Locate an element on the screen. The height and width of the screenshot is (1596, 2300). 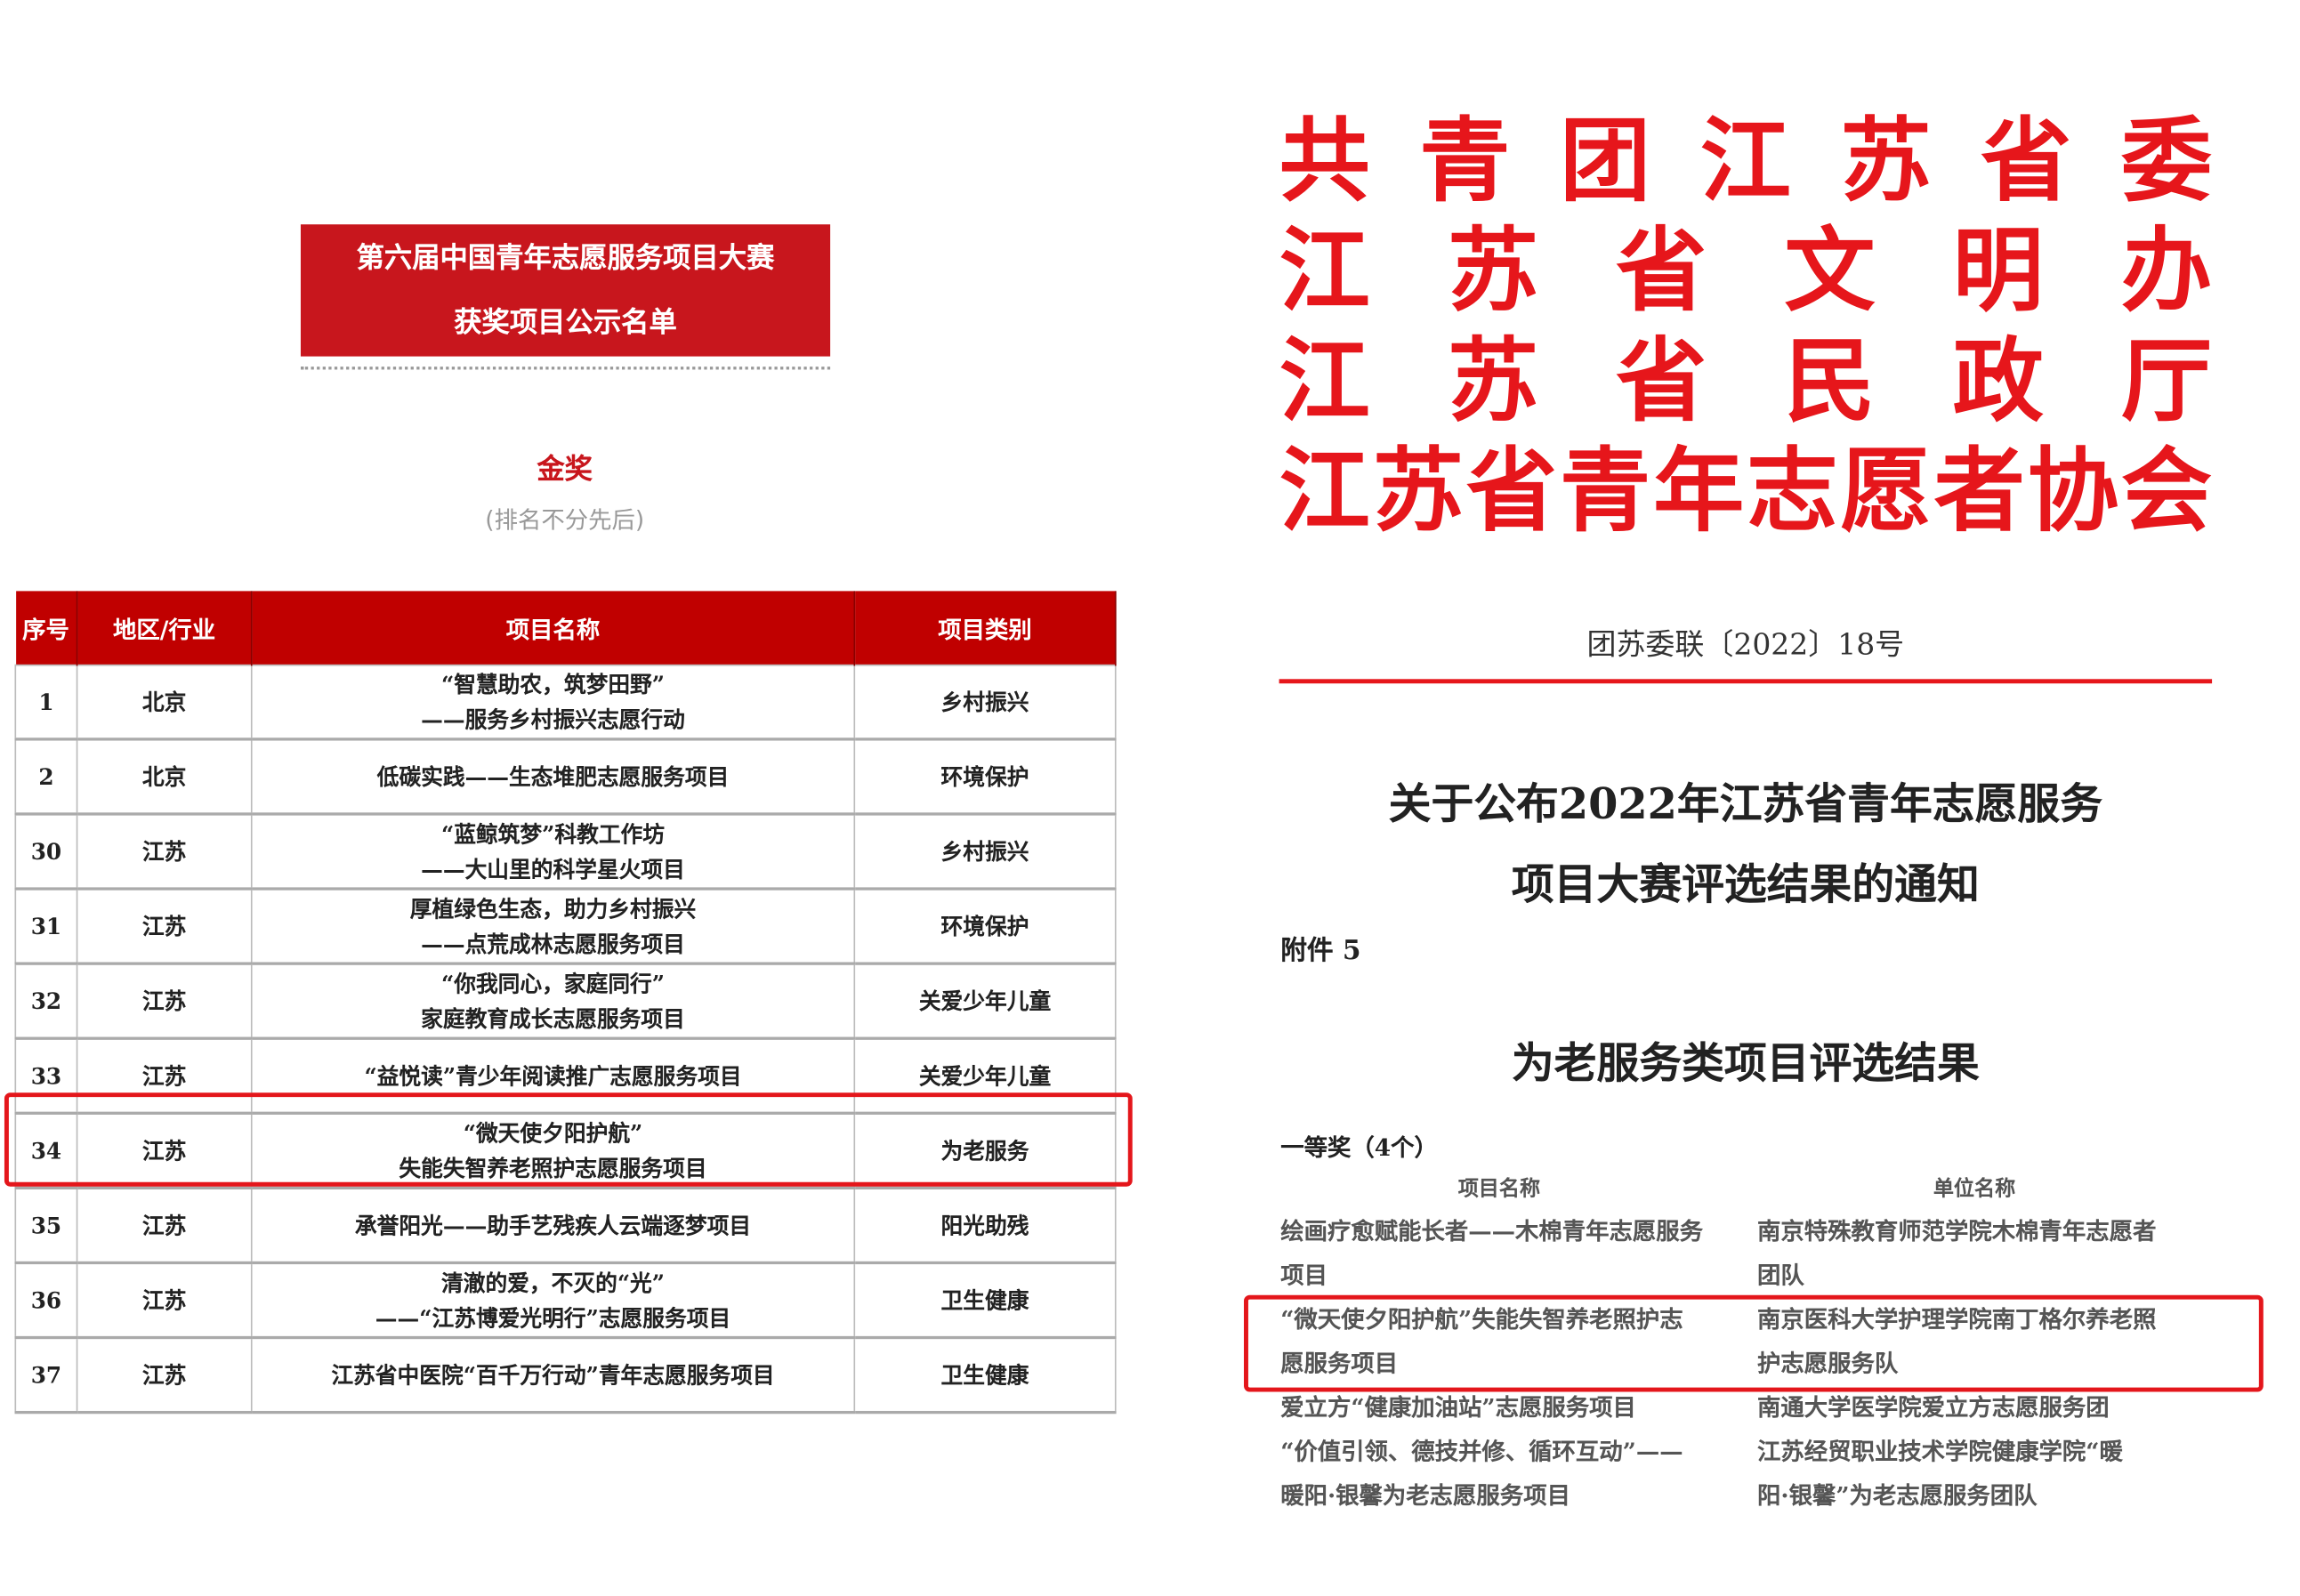
result-row: 暖阳·银馨为老志愿服务项目 阳·银馨”为老志愿服务团队 is located at coordinates (1764, 1496).